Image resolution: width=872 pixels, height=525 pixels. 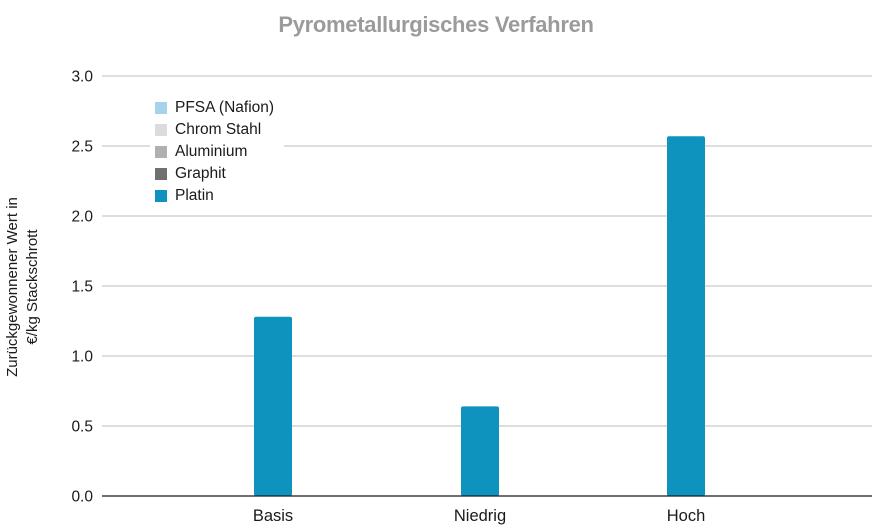 I want to click on legend-label-chrom-stahl: Chrom Stahl, so click(x=218, y=129).